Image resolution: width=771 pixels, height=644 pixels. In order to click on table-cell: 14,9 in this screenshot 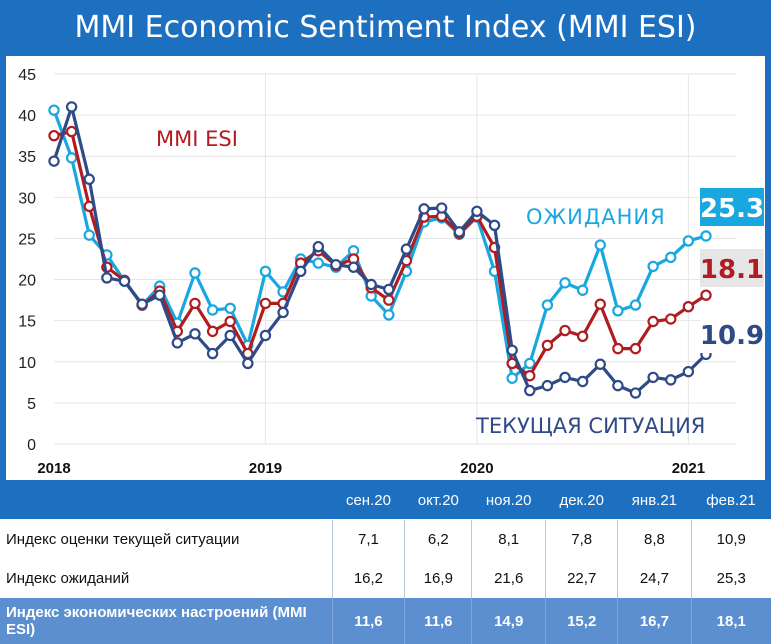, I will do `click(509, 621)`.